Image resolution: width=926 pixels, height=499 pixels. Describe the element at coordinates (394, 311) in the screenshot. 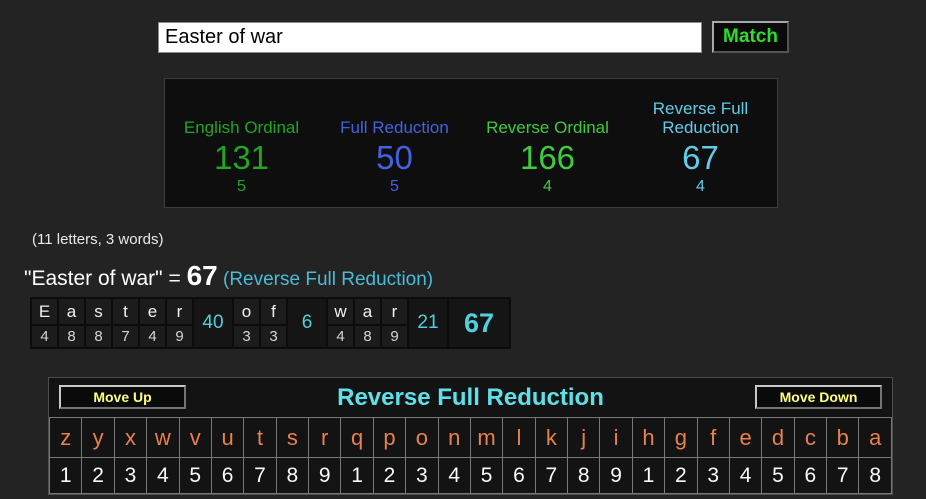

I see `breakdown-letter: r` at that location.